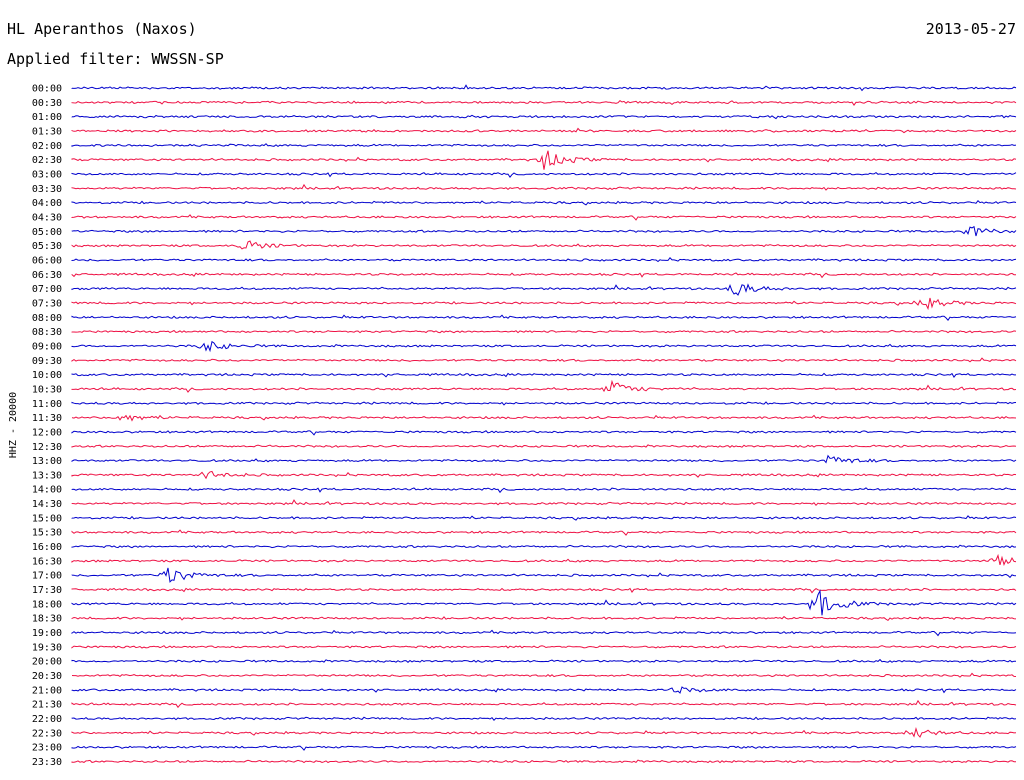 This screenshot has width=1024, height=780. What do you see at coordinates (47, 203) in the screenshot?
I see `row-time-label: 04:00` at bounding box center [47, 203].